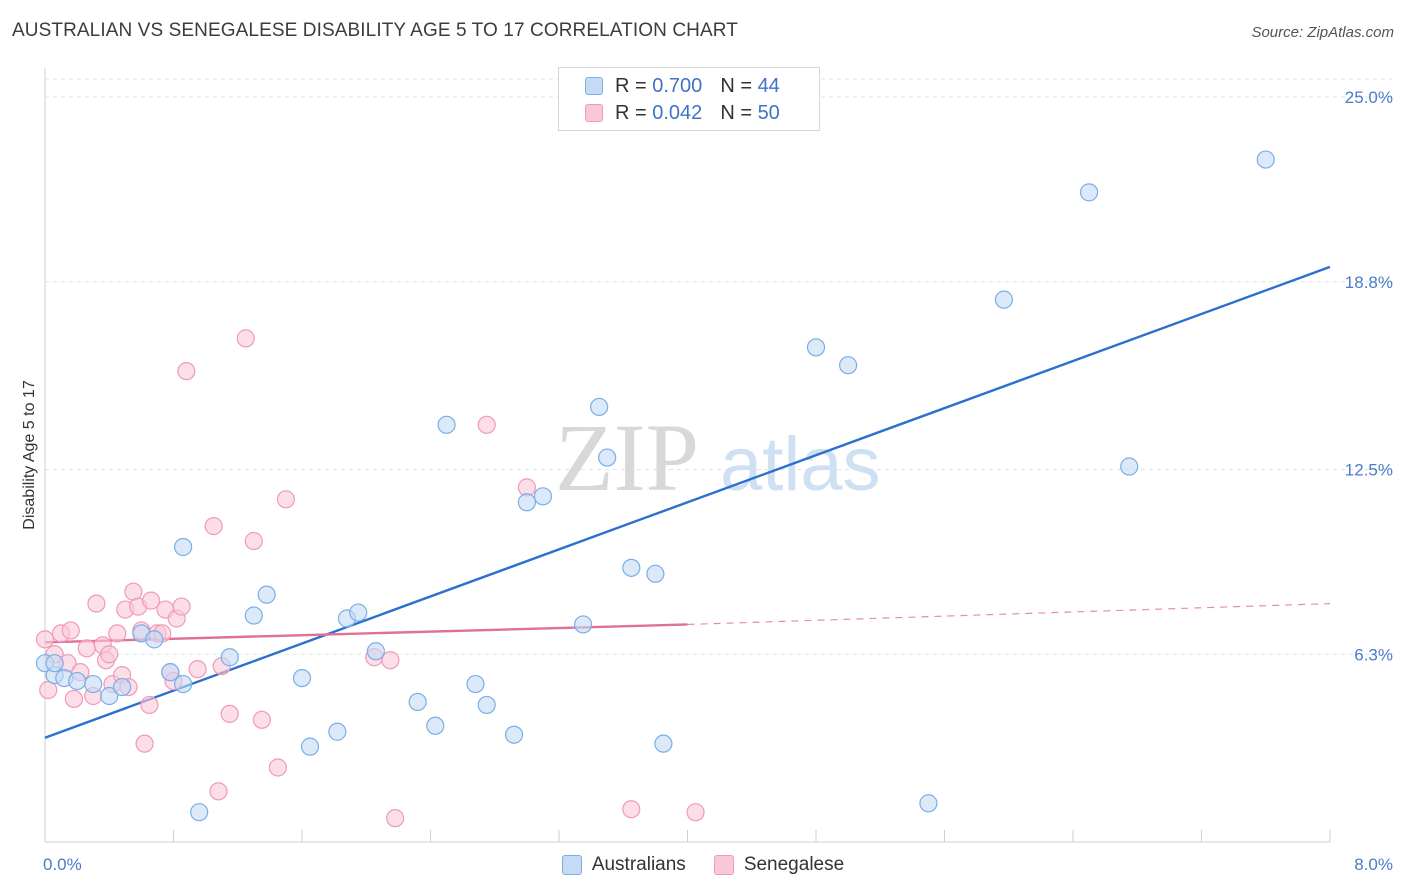 Image resolution: width=1406 pixels, height=892 pixels. I want to click on y-tick-label: 12.5%, so click(1369, 470).